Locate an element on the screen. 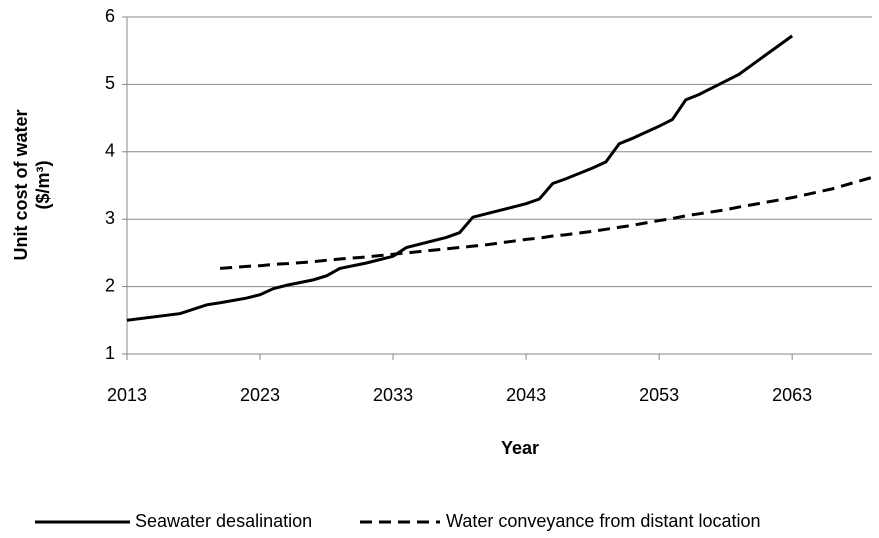  y-tick-label: 3 is located at coordinates (110, 218).